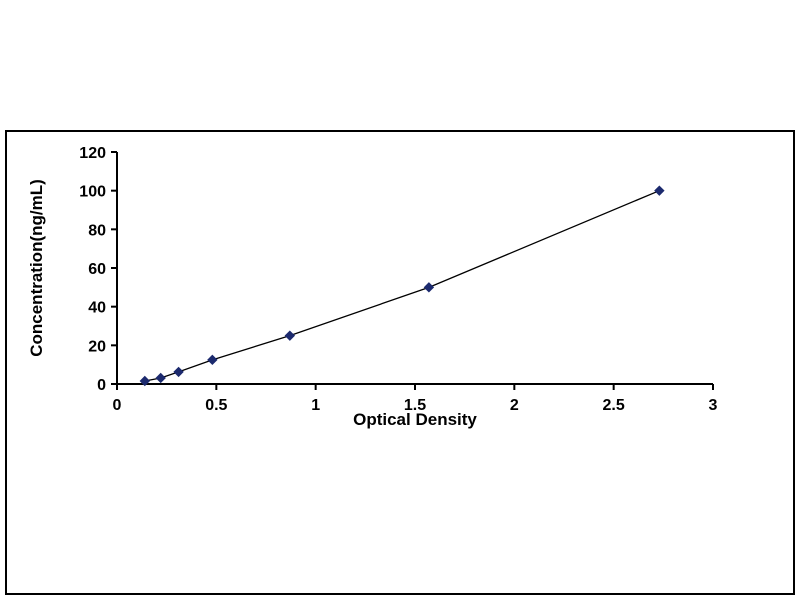 Image resolution: width=800 pixels, height=600 pixels. What do you see at coordinates (216, 405) in the screenshot?
I see `x-tick-label: 0.5` at bounding box center [216, 405].